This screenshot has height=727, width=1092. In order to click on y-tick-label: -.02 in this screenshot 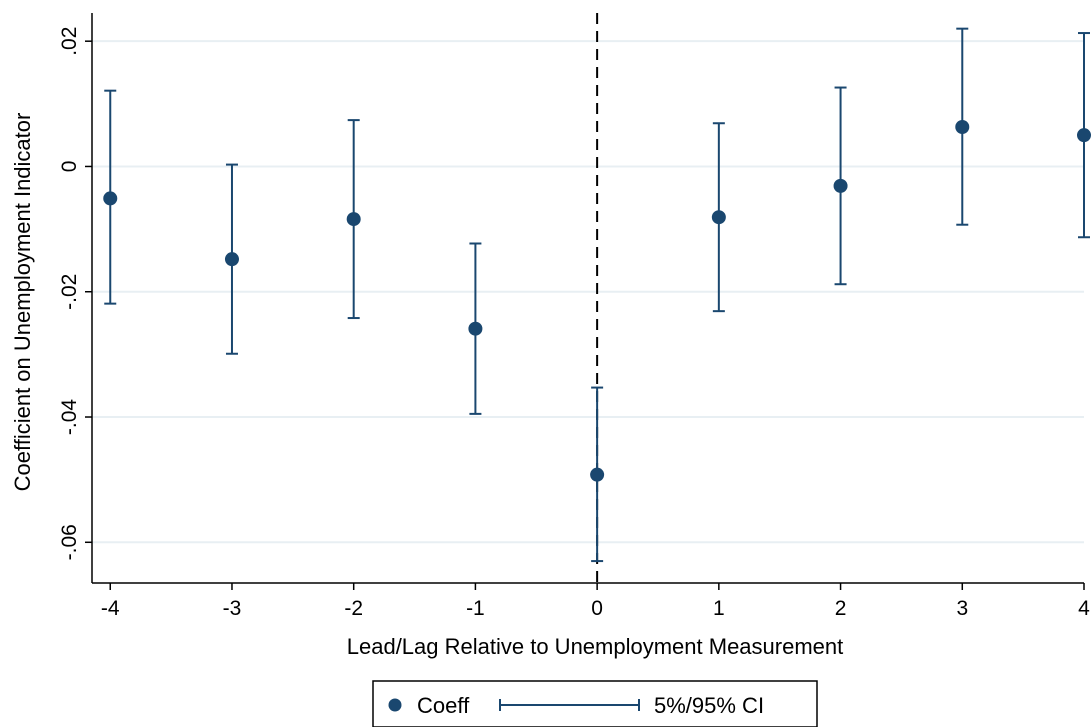, I will do `click(69, 292)`.